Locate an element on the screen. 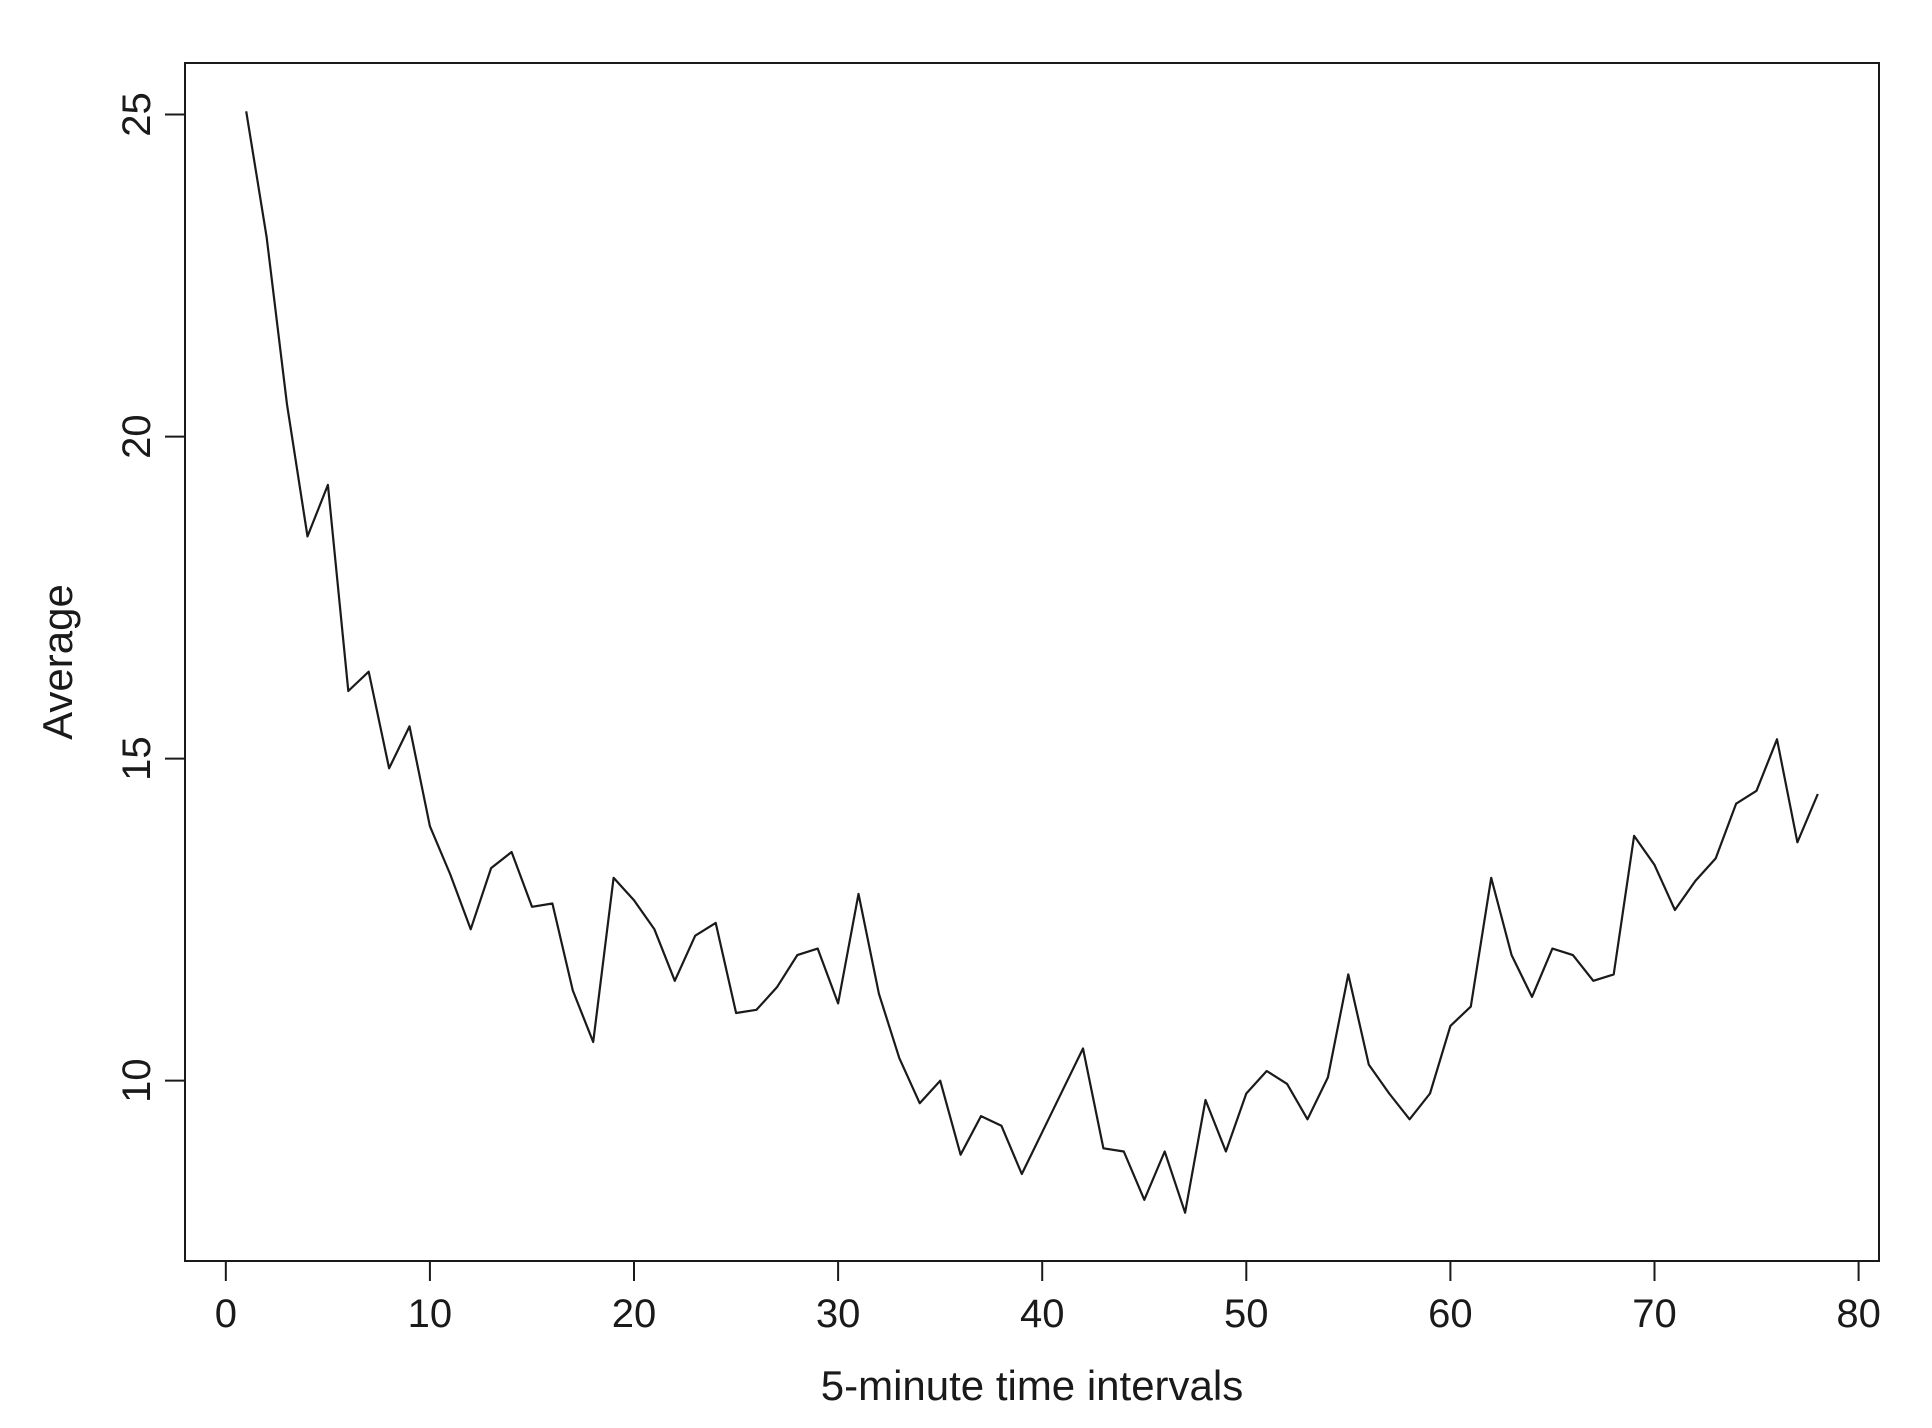 Image resolution: width=1932 pixels, height=1428 pixels. x-axis-label: 5-minute time intervals is located at coordinates (1032, 1385).